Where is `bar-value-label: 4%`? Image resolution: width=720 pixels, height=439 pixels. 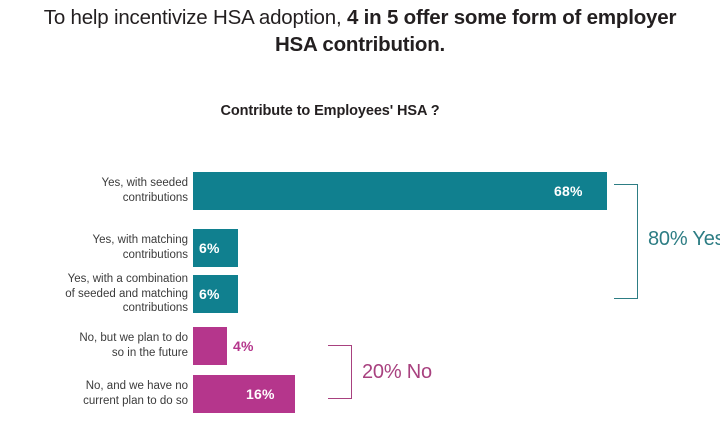 bar-value-label: 4% is located at coordinates (243, 346).